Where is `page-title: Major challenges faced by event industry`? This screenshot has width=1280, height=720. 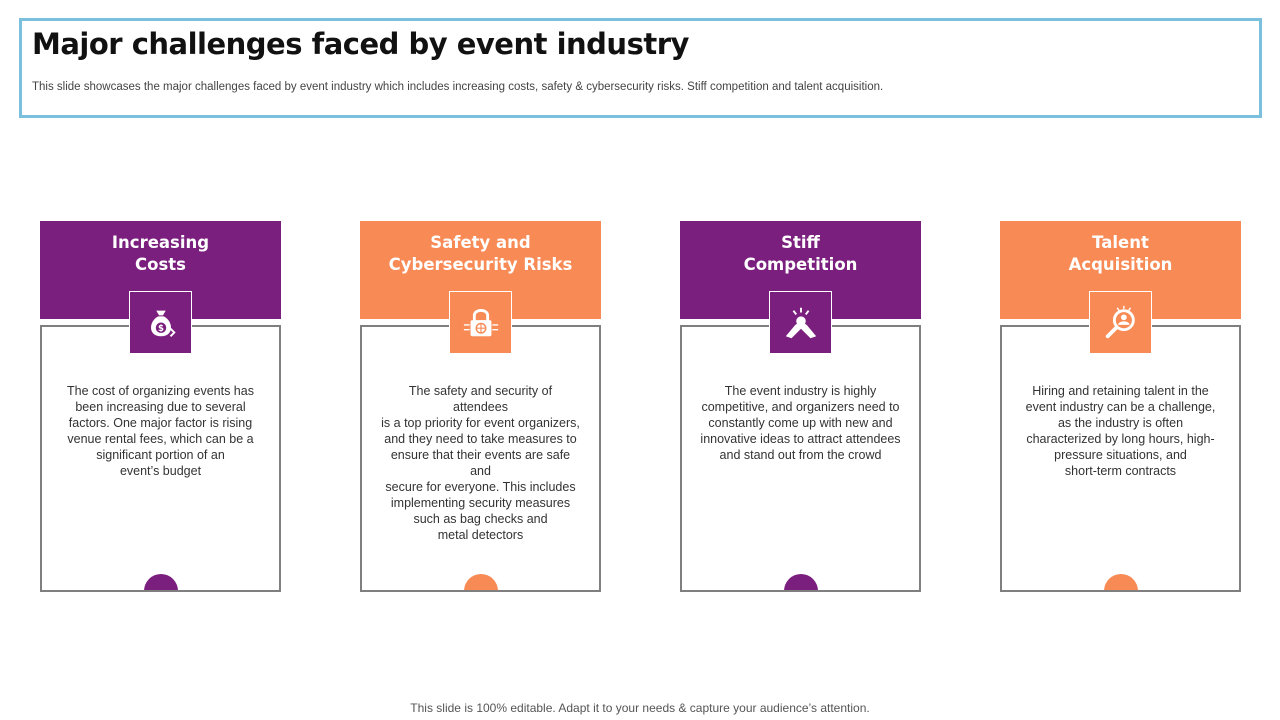
page-title: Major challenges faced by event industry is located at coordinates (360, 44).